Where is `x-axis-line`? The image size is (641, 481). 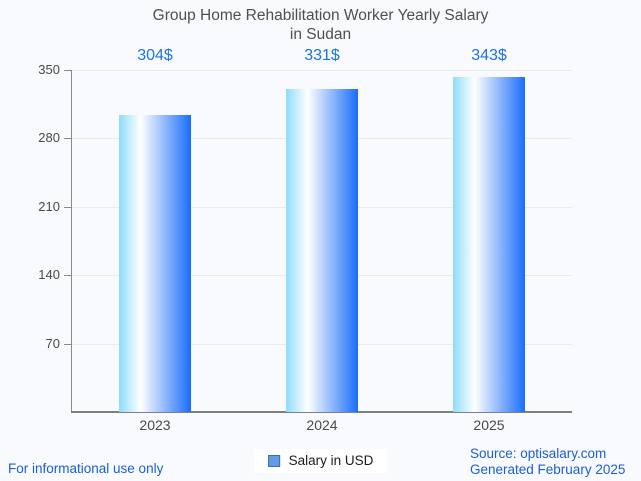 x-axis-line is located at coordinates (321, 412).